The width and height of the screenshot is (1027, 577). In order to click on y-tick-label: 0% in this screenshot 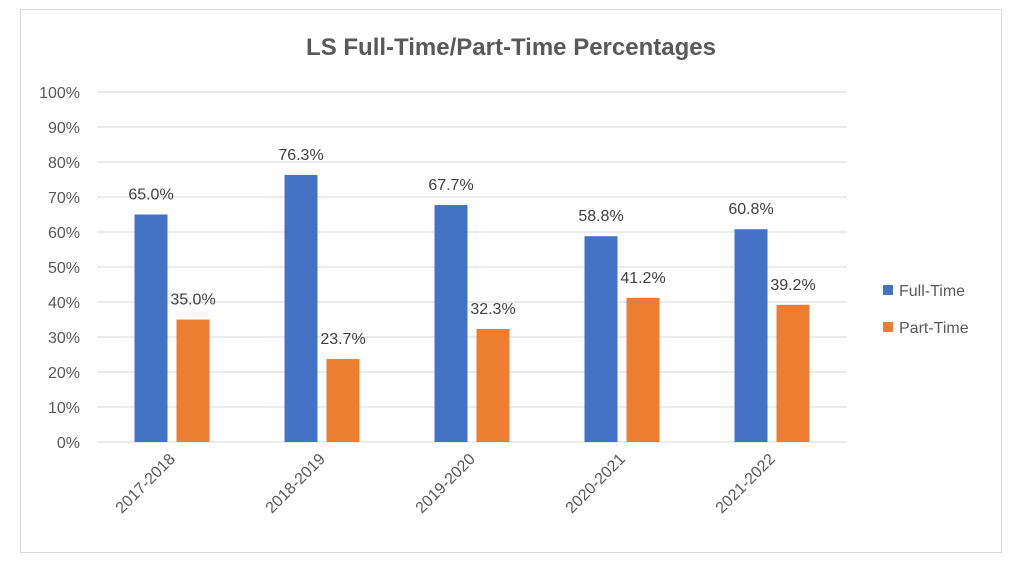, I will do `click(68, 443)`.